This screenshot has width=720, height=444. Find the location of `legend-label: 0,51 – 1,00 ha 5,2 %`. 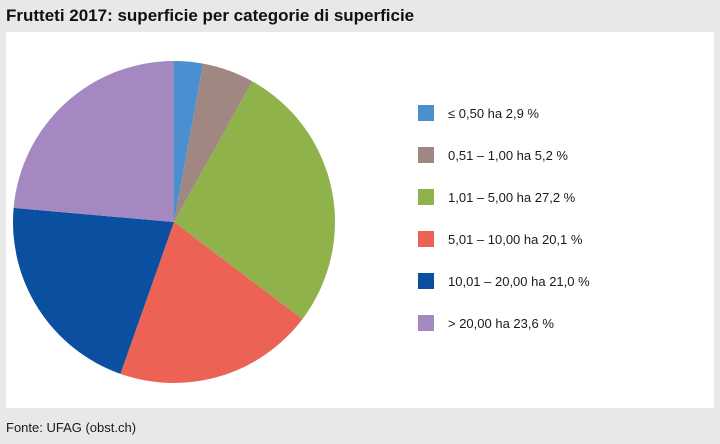

legend-label: 0,51 – 1,00 ha 5,2 % is located at coordinates (508, 155).